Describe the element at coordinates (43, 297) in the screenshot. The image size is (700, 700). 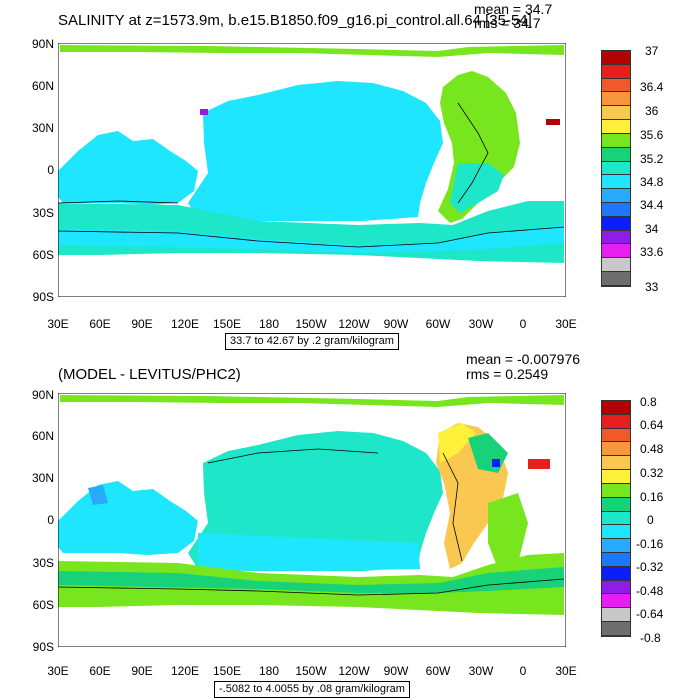
I see `lat-label: 90S` at that location.